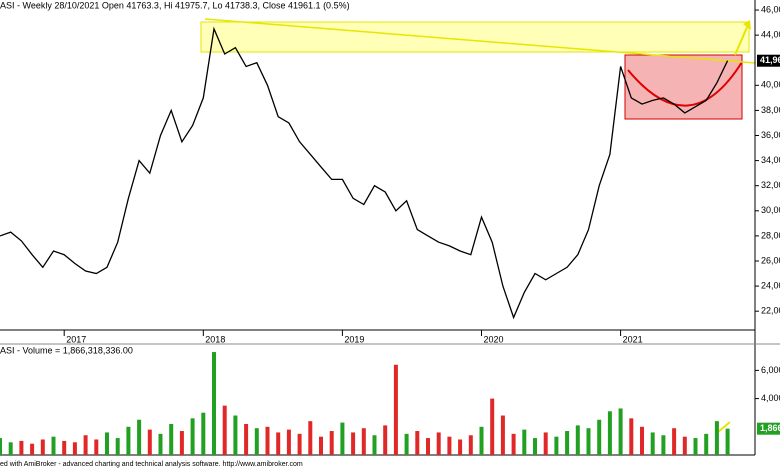  What do you see at coordinates (770, 260) in the screenshot?
I see `y-tick-label: 26,000` at bounding box center [770, 260].